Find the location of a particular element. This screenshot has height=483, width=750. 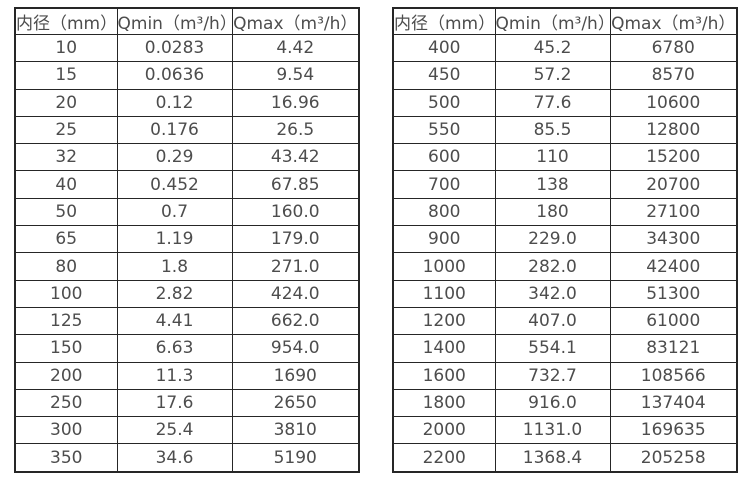

table-row: 400 45.2 6780 is located at coordinates (565, 48).